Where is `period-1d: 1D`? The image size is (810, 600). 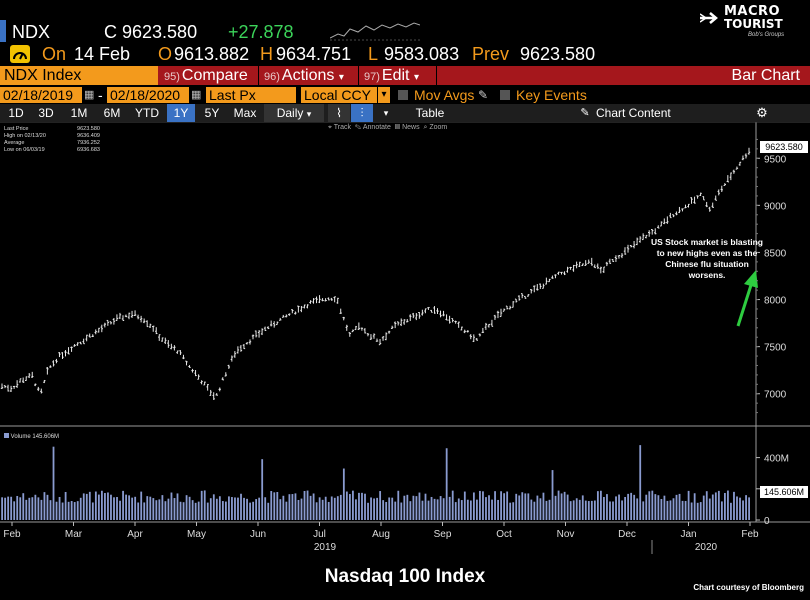 period-1d: 1D is located at coordinates (16, 113).